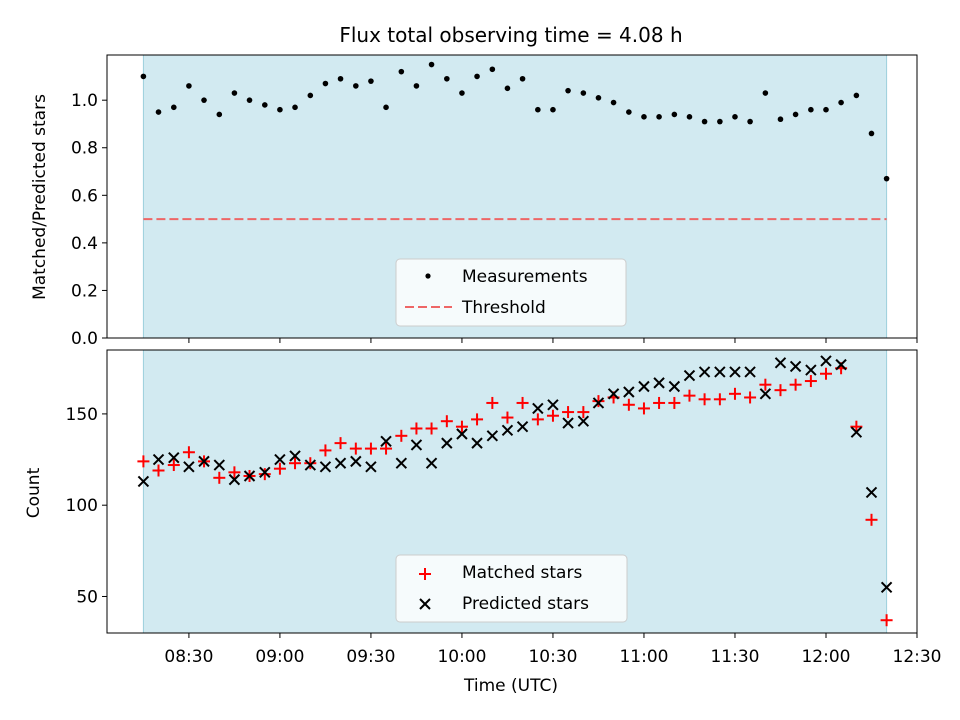 The height and width of the screenshot is (720, 960). I want to click on legend-matched-marker, so click(425, 574).